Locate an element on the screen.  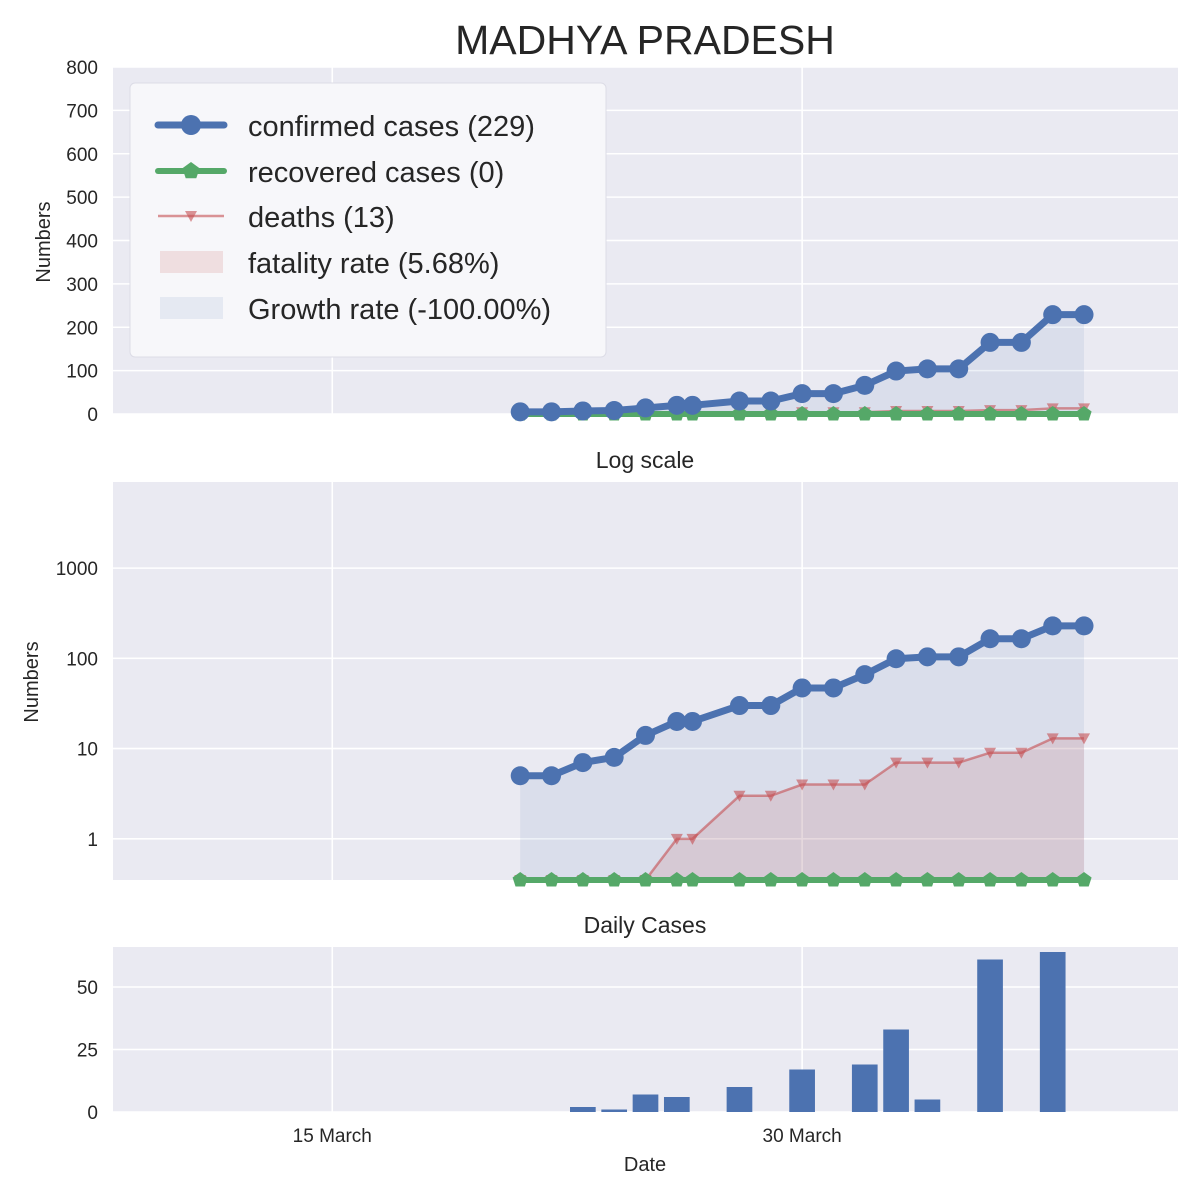
legend-label-confirmed: confirmed cases (229) is located at coordinates (391, 127).